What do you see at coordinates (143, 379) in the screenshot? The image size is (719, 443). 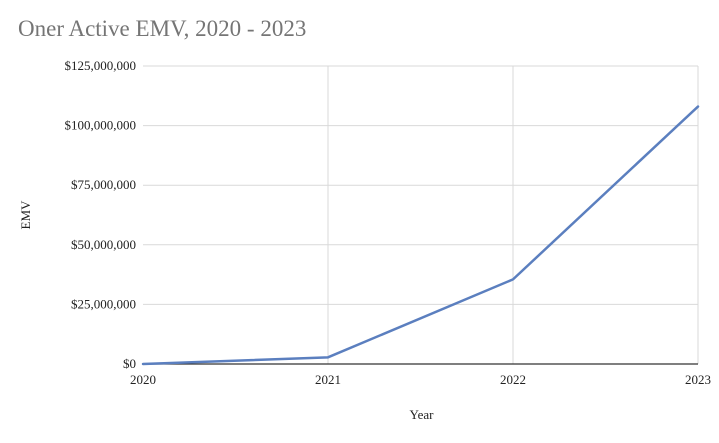 I see `x-tick-label: 2020` at bounding box center [143, 379].